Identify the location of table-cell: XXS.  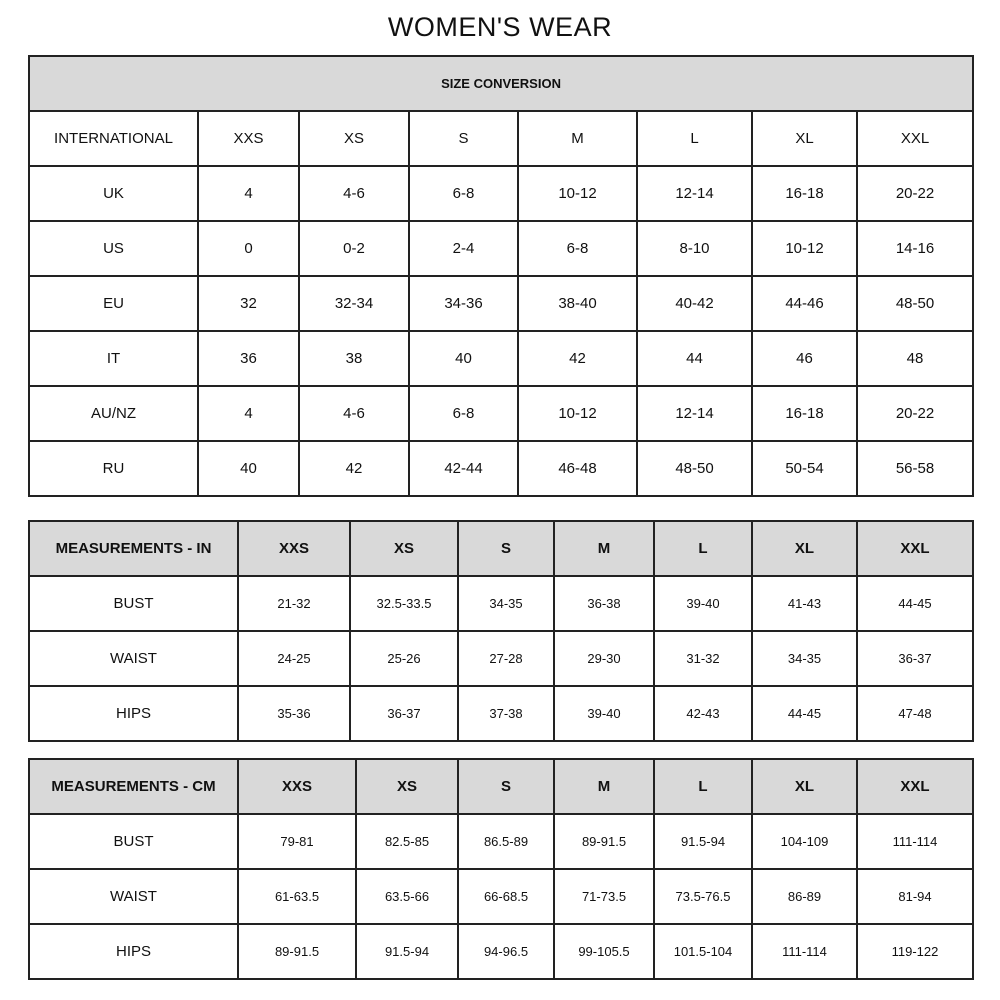
(248, 138).